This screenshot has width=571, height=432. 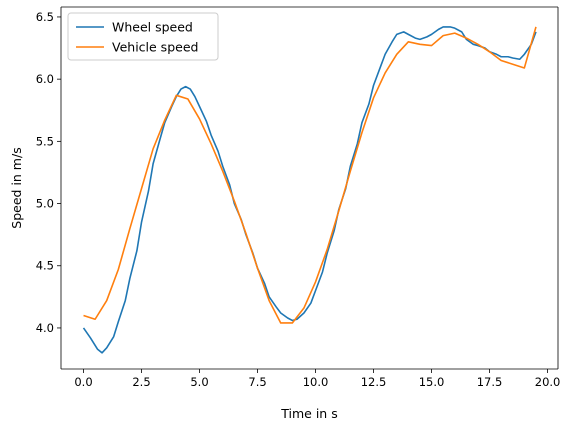 What do you see at coordinates (45, 266) in the screenshot?
I see `y-tick-label: 4.5` at bounding box center [45, 266].